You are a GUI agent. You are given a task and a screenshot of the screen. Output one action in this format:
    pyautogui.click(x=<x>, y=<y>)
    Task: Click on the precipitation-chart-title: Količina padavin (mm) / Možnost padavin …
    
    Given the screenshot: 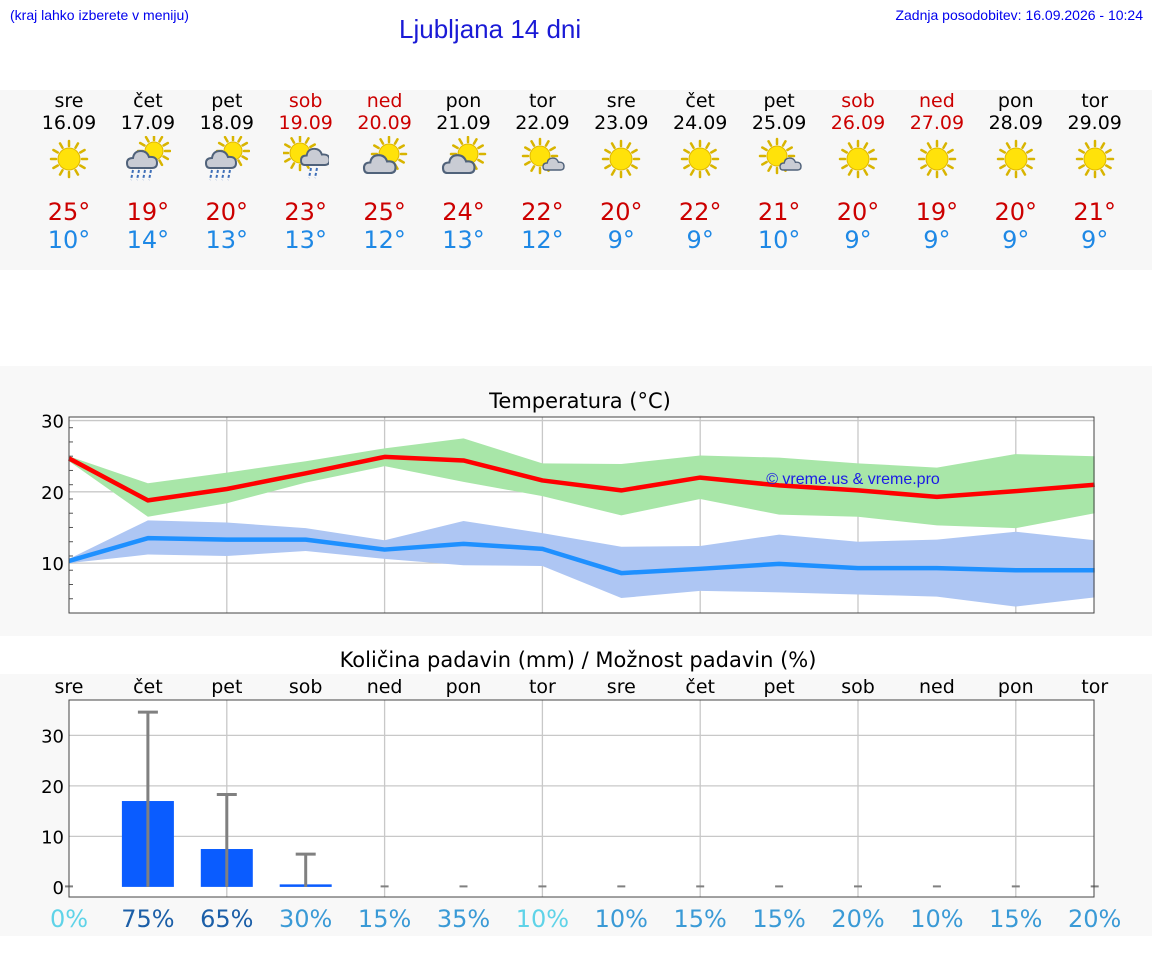 What is the action you would take?
    pyautogui.click(x=578, y=660)
    